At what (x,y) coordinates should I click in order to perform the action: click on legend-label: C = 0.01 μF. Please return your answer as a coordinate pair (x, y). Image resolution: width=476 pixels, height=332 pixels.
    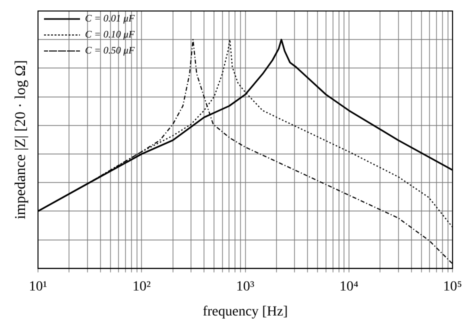
    Looking at the image, I should click on (110, 19).